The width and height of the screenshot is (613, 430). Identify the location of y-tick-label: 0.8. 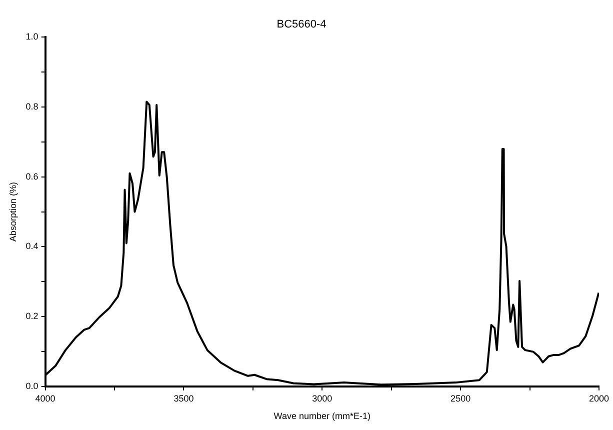
(32, 107).